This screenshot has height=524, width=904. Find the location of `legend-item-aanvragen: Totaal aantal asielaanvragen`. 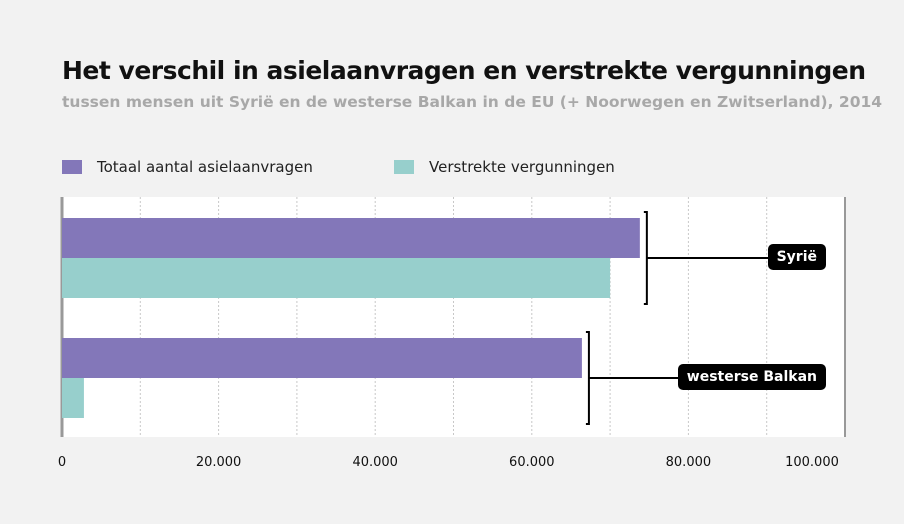

legend-item-aanvragen: Totaal aantal asielaanvragen is located at coordinates (187, 167).